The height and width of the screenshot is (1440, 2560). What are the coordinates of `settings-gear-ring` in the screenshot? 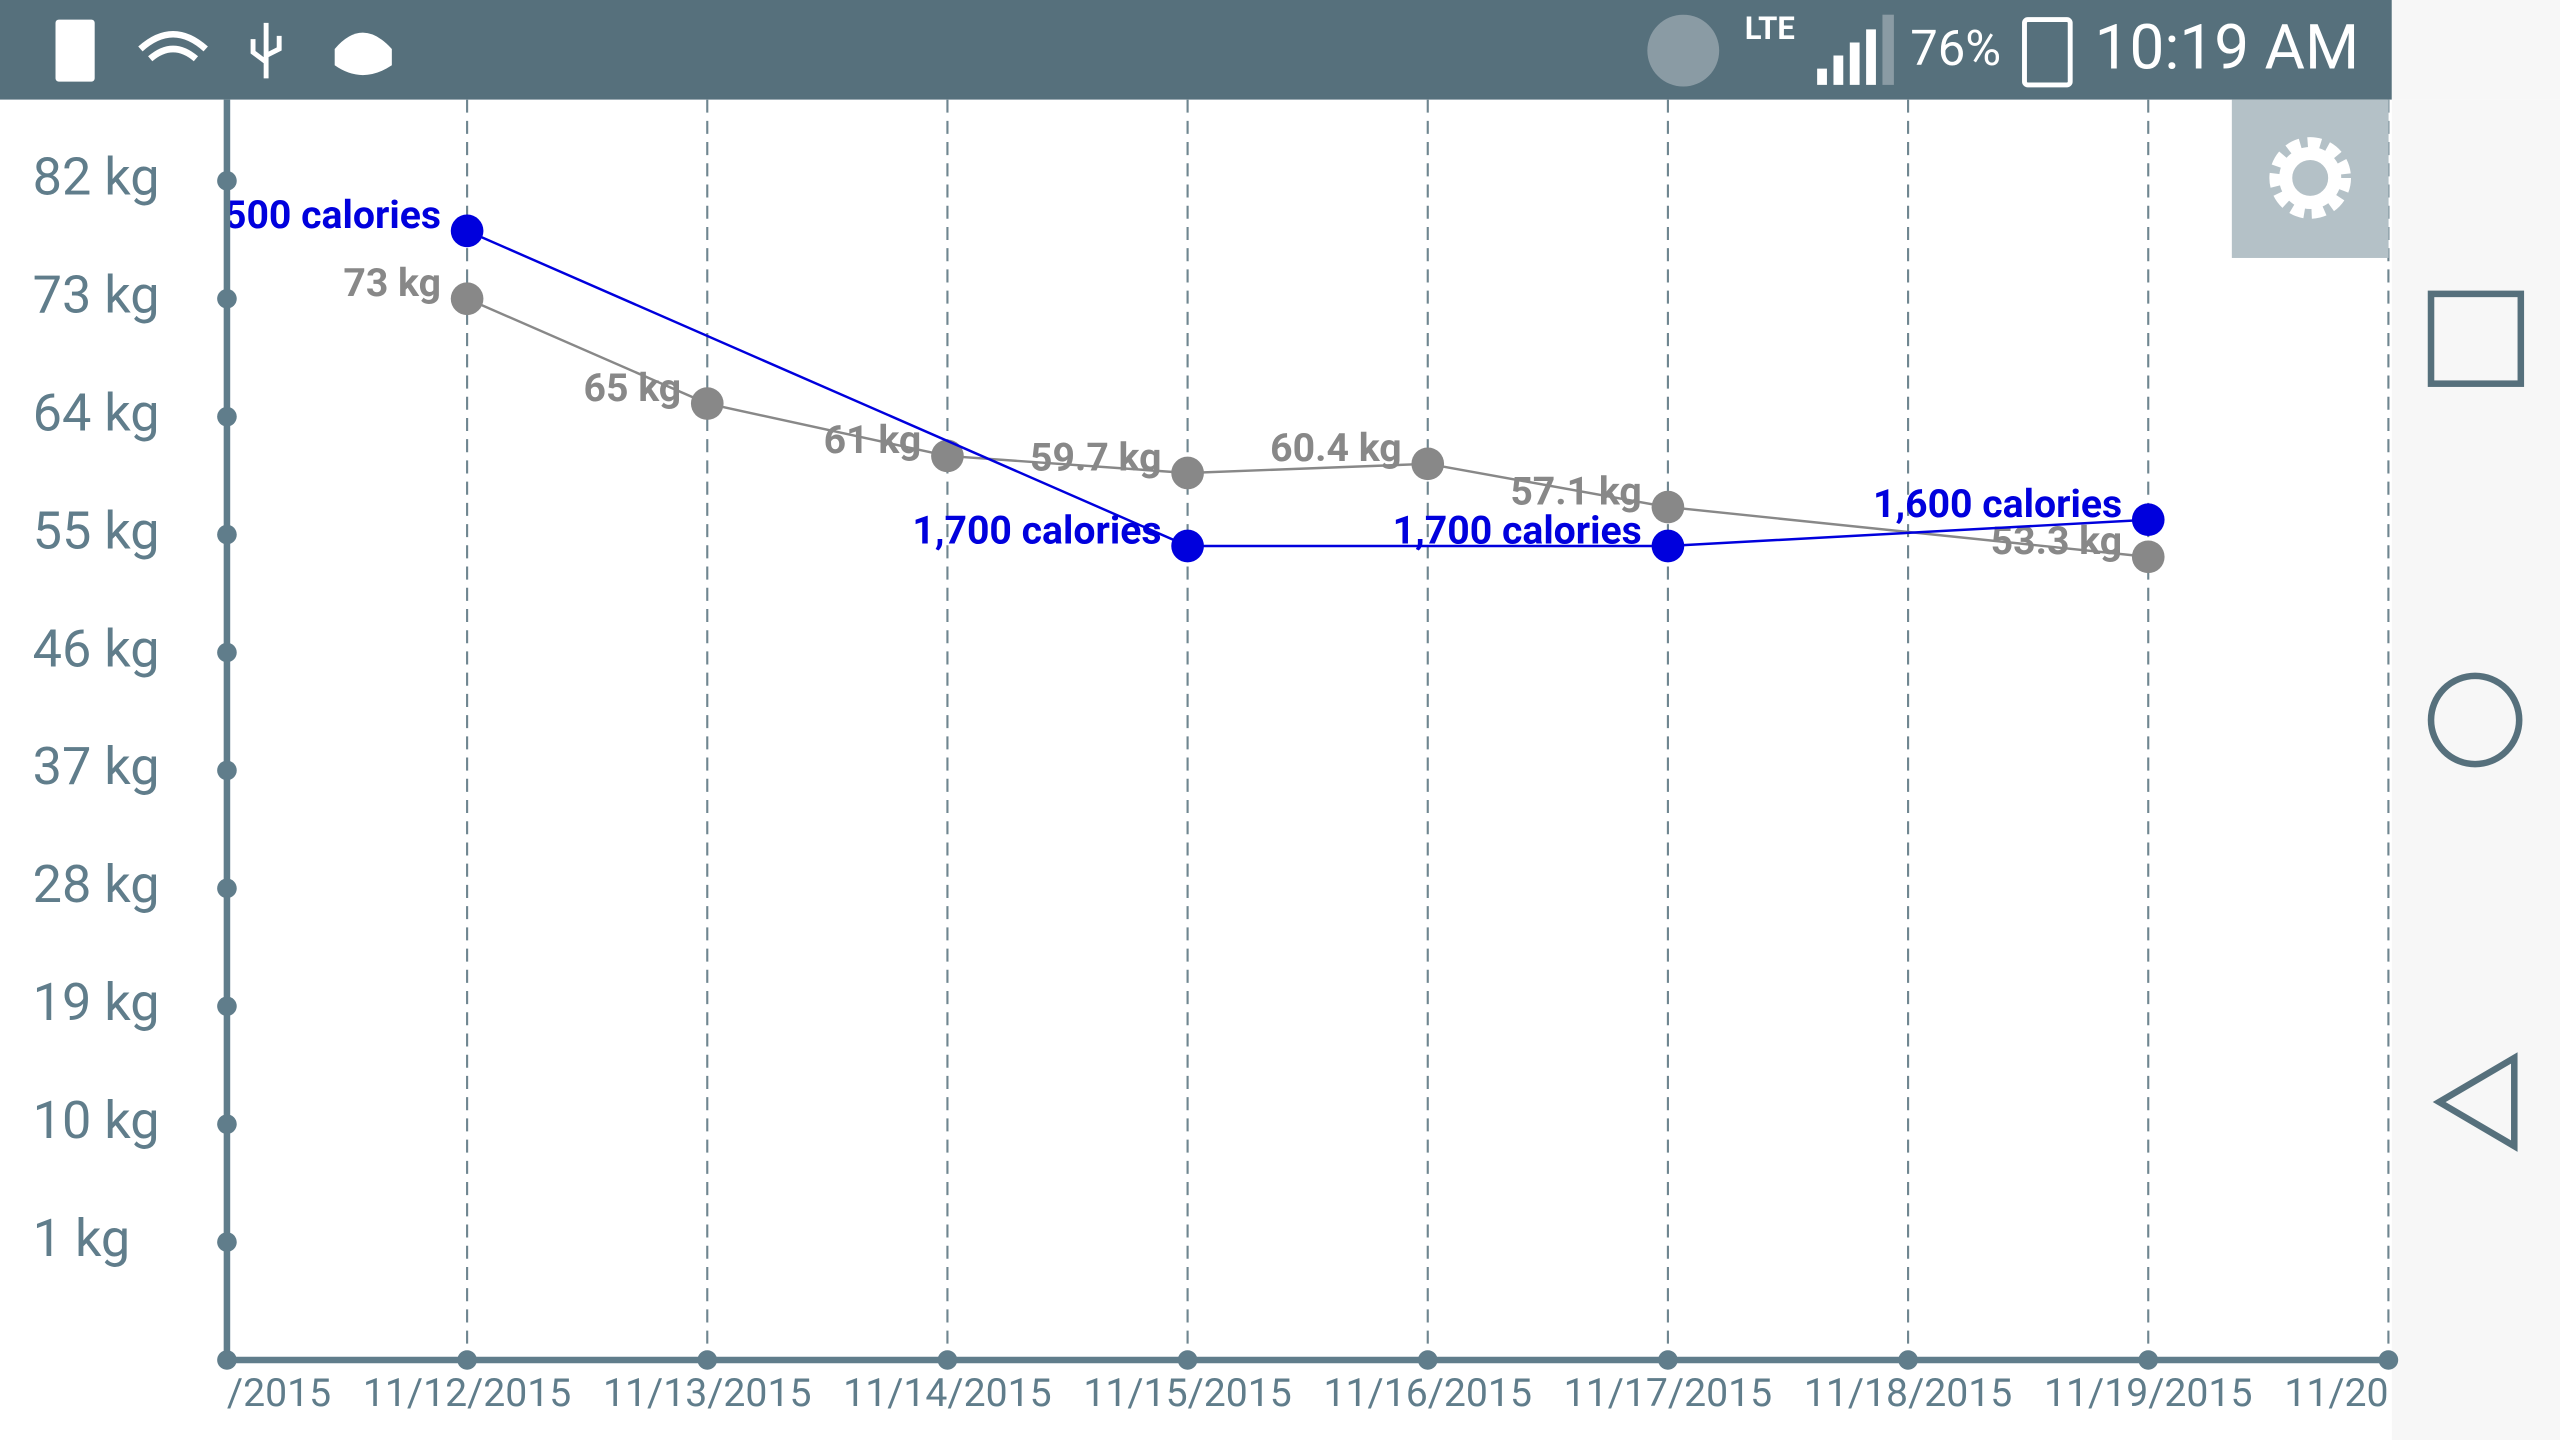 It's located at (2310, 177).